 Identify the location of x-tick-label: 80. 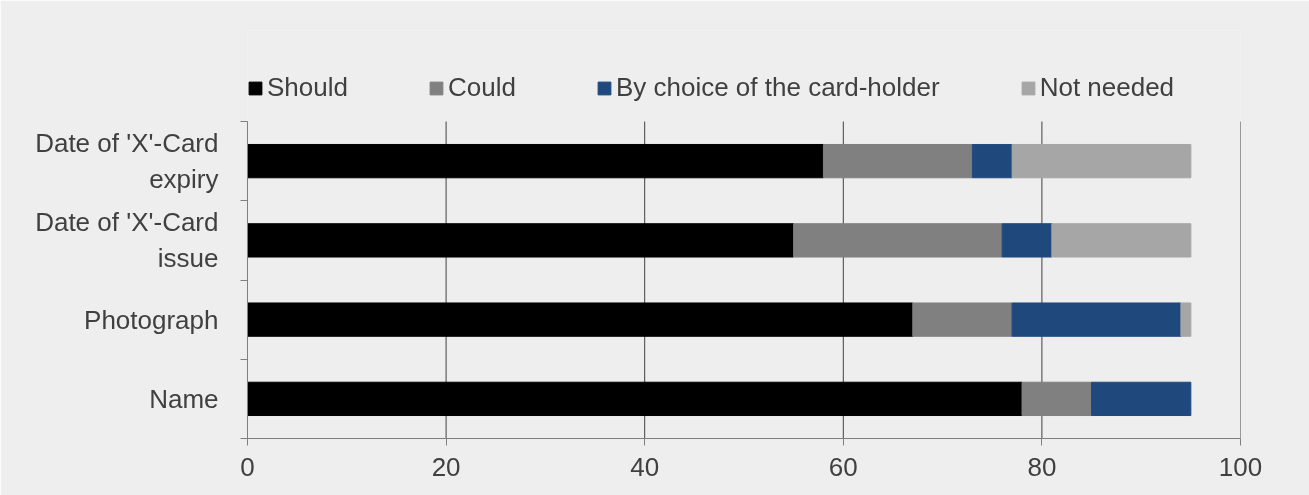
(1042, 466).